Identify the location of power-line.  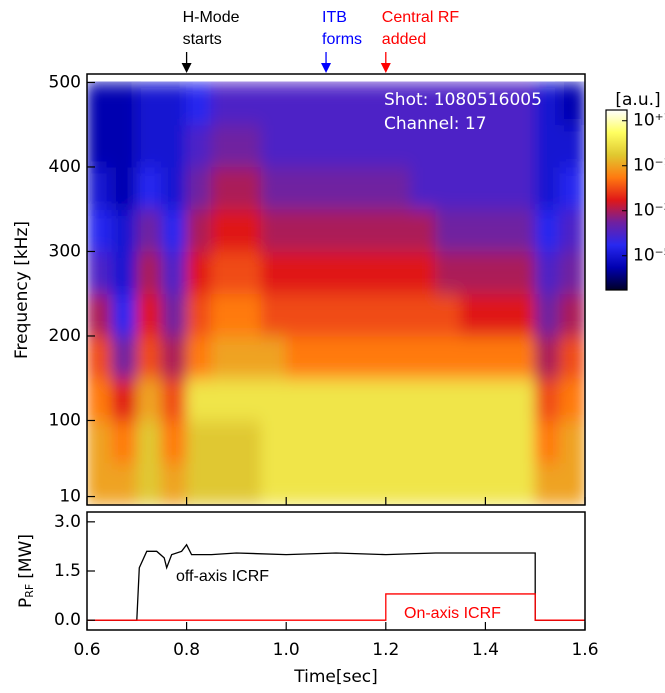
(336, 607).